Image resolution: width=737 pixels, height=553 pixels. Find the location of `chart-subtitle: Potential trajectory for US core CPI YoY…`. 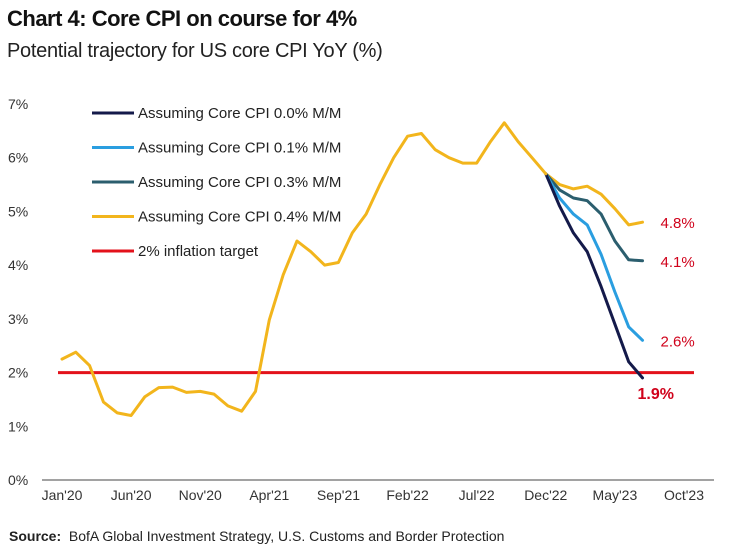

chart-subtitle: Potential trajectory for US core CPI YoY… is located at coordinates (195, 51).